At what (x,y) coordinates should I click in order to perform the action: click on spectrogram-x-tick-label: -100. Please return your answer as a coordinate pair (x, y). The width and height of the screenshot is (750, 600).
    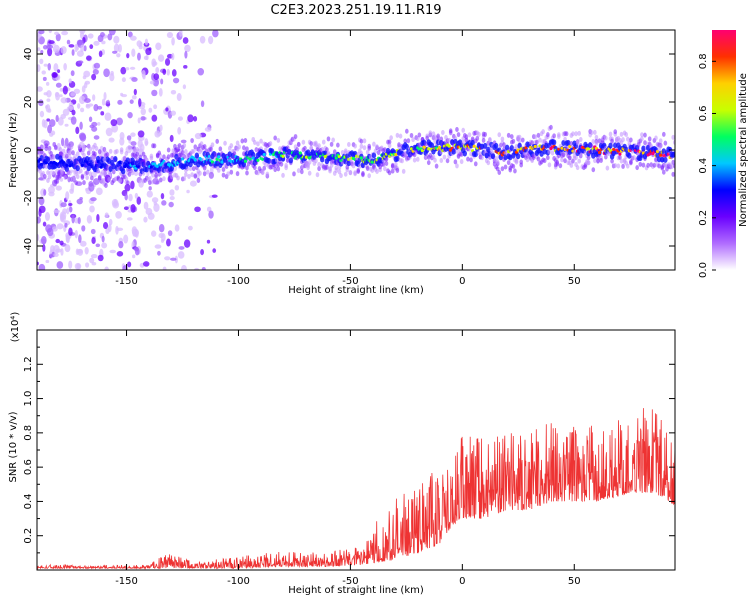
    Looking at the image, I should click on (238, 281).